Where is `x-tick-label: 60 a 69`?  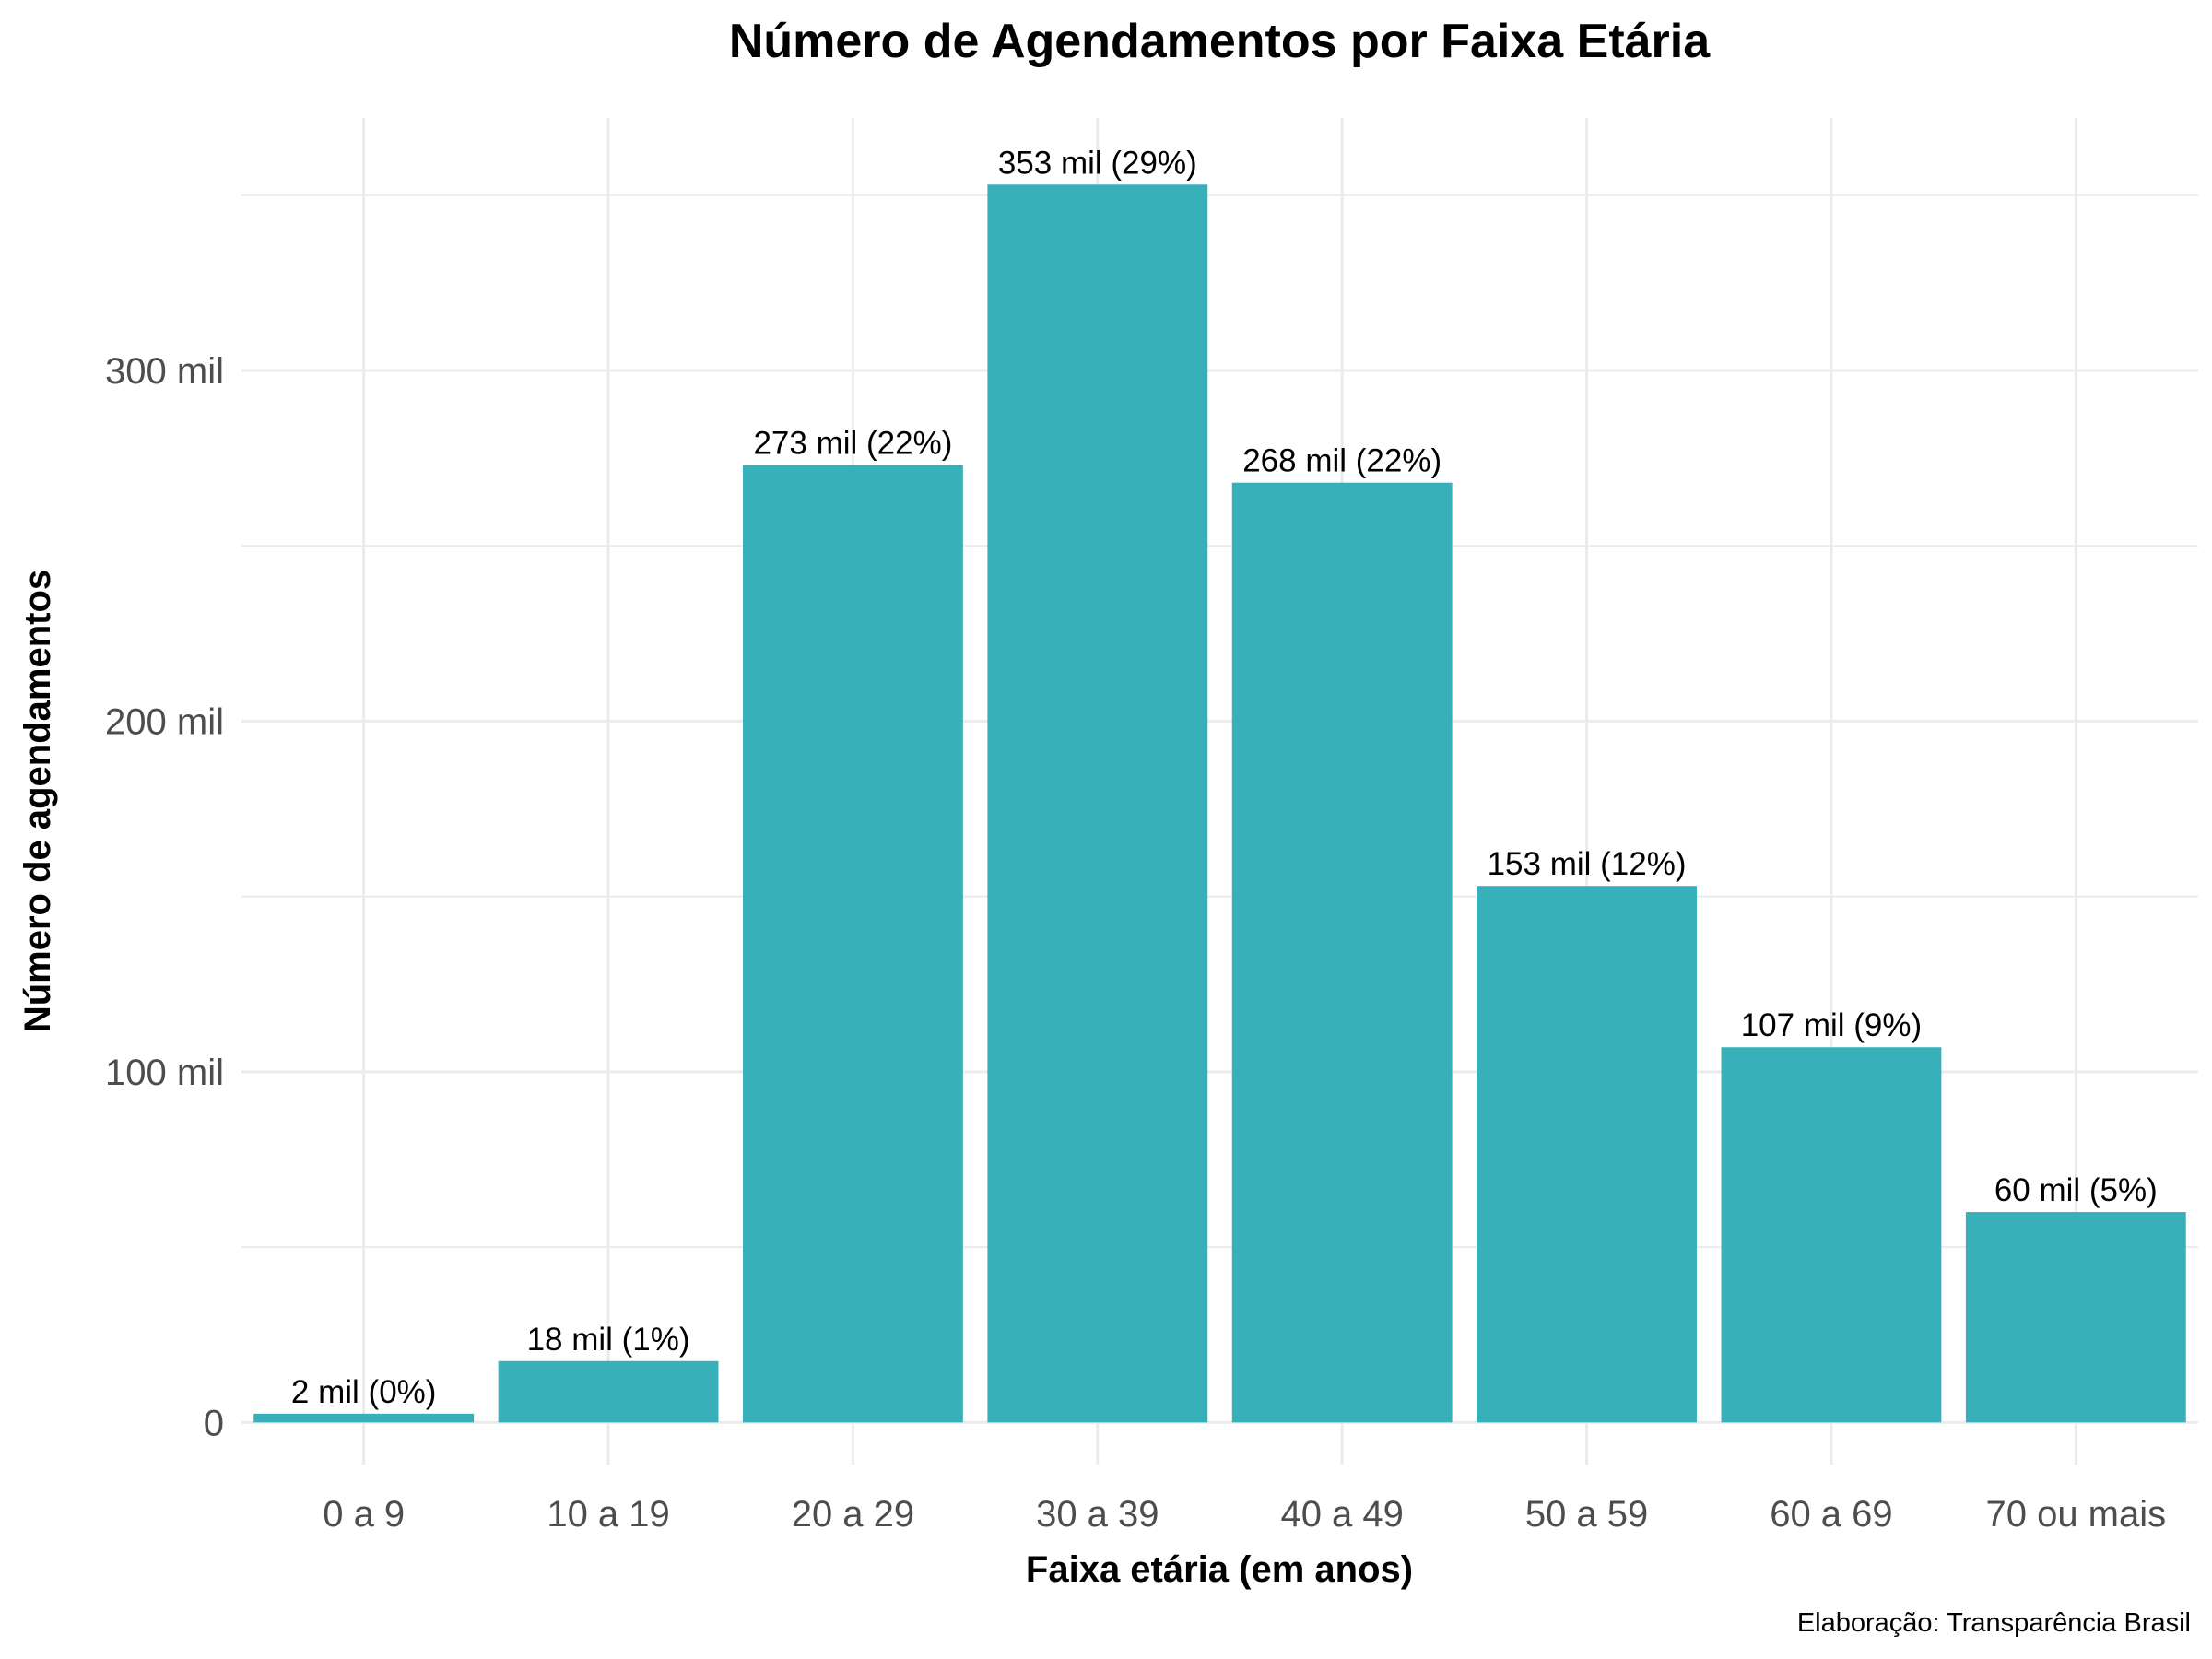
x-tick-label: 60 a 69 is located at coordinates (1831, 1514).